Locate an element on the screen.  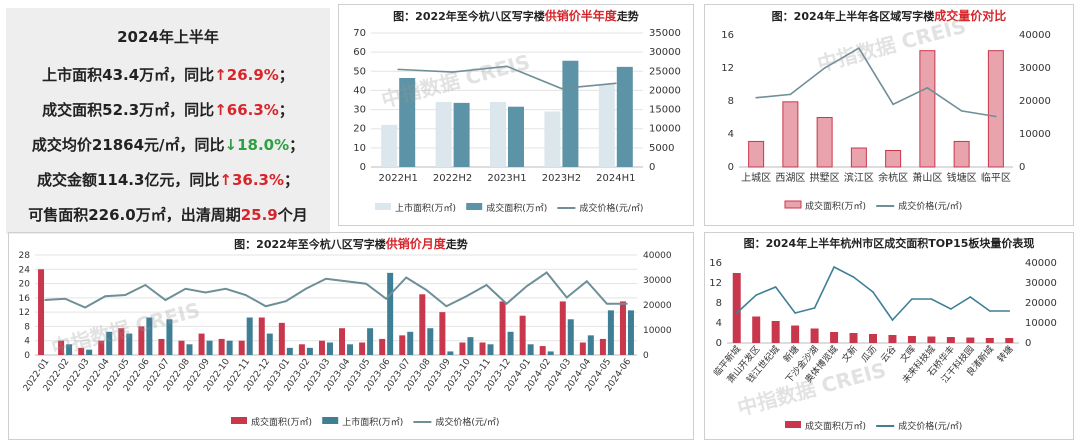
y-tick-label: 20 is located at coordinates (359, 129).